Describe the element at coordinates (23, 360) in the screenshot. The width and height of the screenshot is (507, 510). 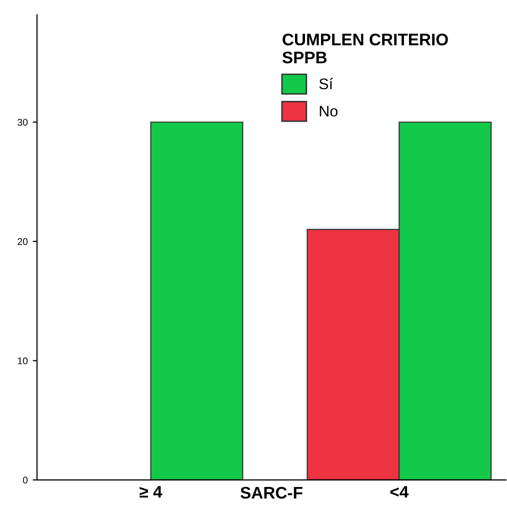
I see `y-tick-label: 10` at that location.